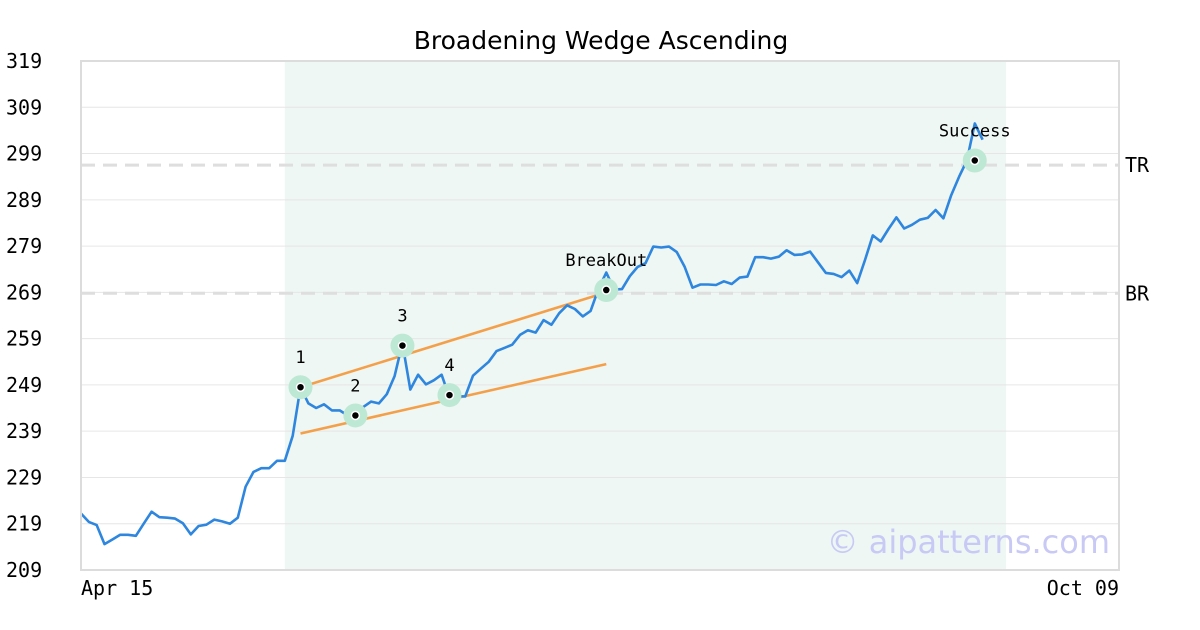 Image resolution: width=1200 pixels, height=630 pixels. What do you see at coordinates (24, 292) in the screenshot?
I see `y-tick-label: 269` at bounding box center [24, 292].